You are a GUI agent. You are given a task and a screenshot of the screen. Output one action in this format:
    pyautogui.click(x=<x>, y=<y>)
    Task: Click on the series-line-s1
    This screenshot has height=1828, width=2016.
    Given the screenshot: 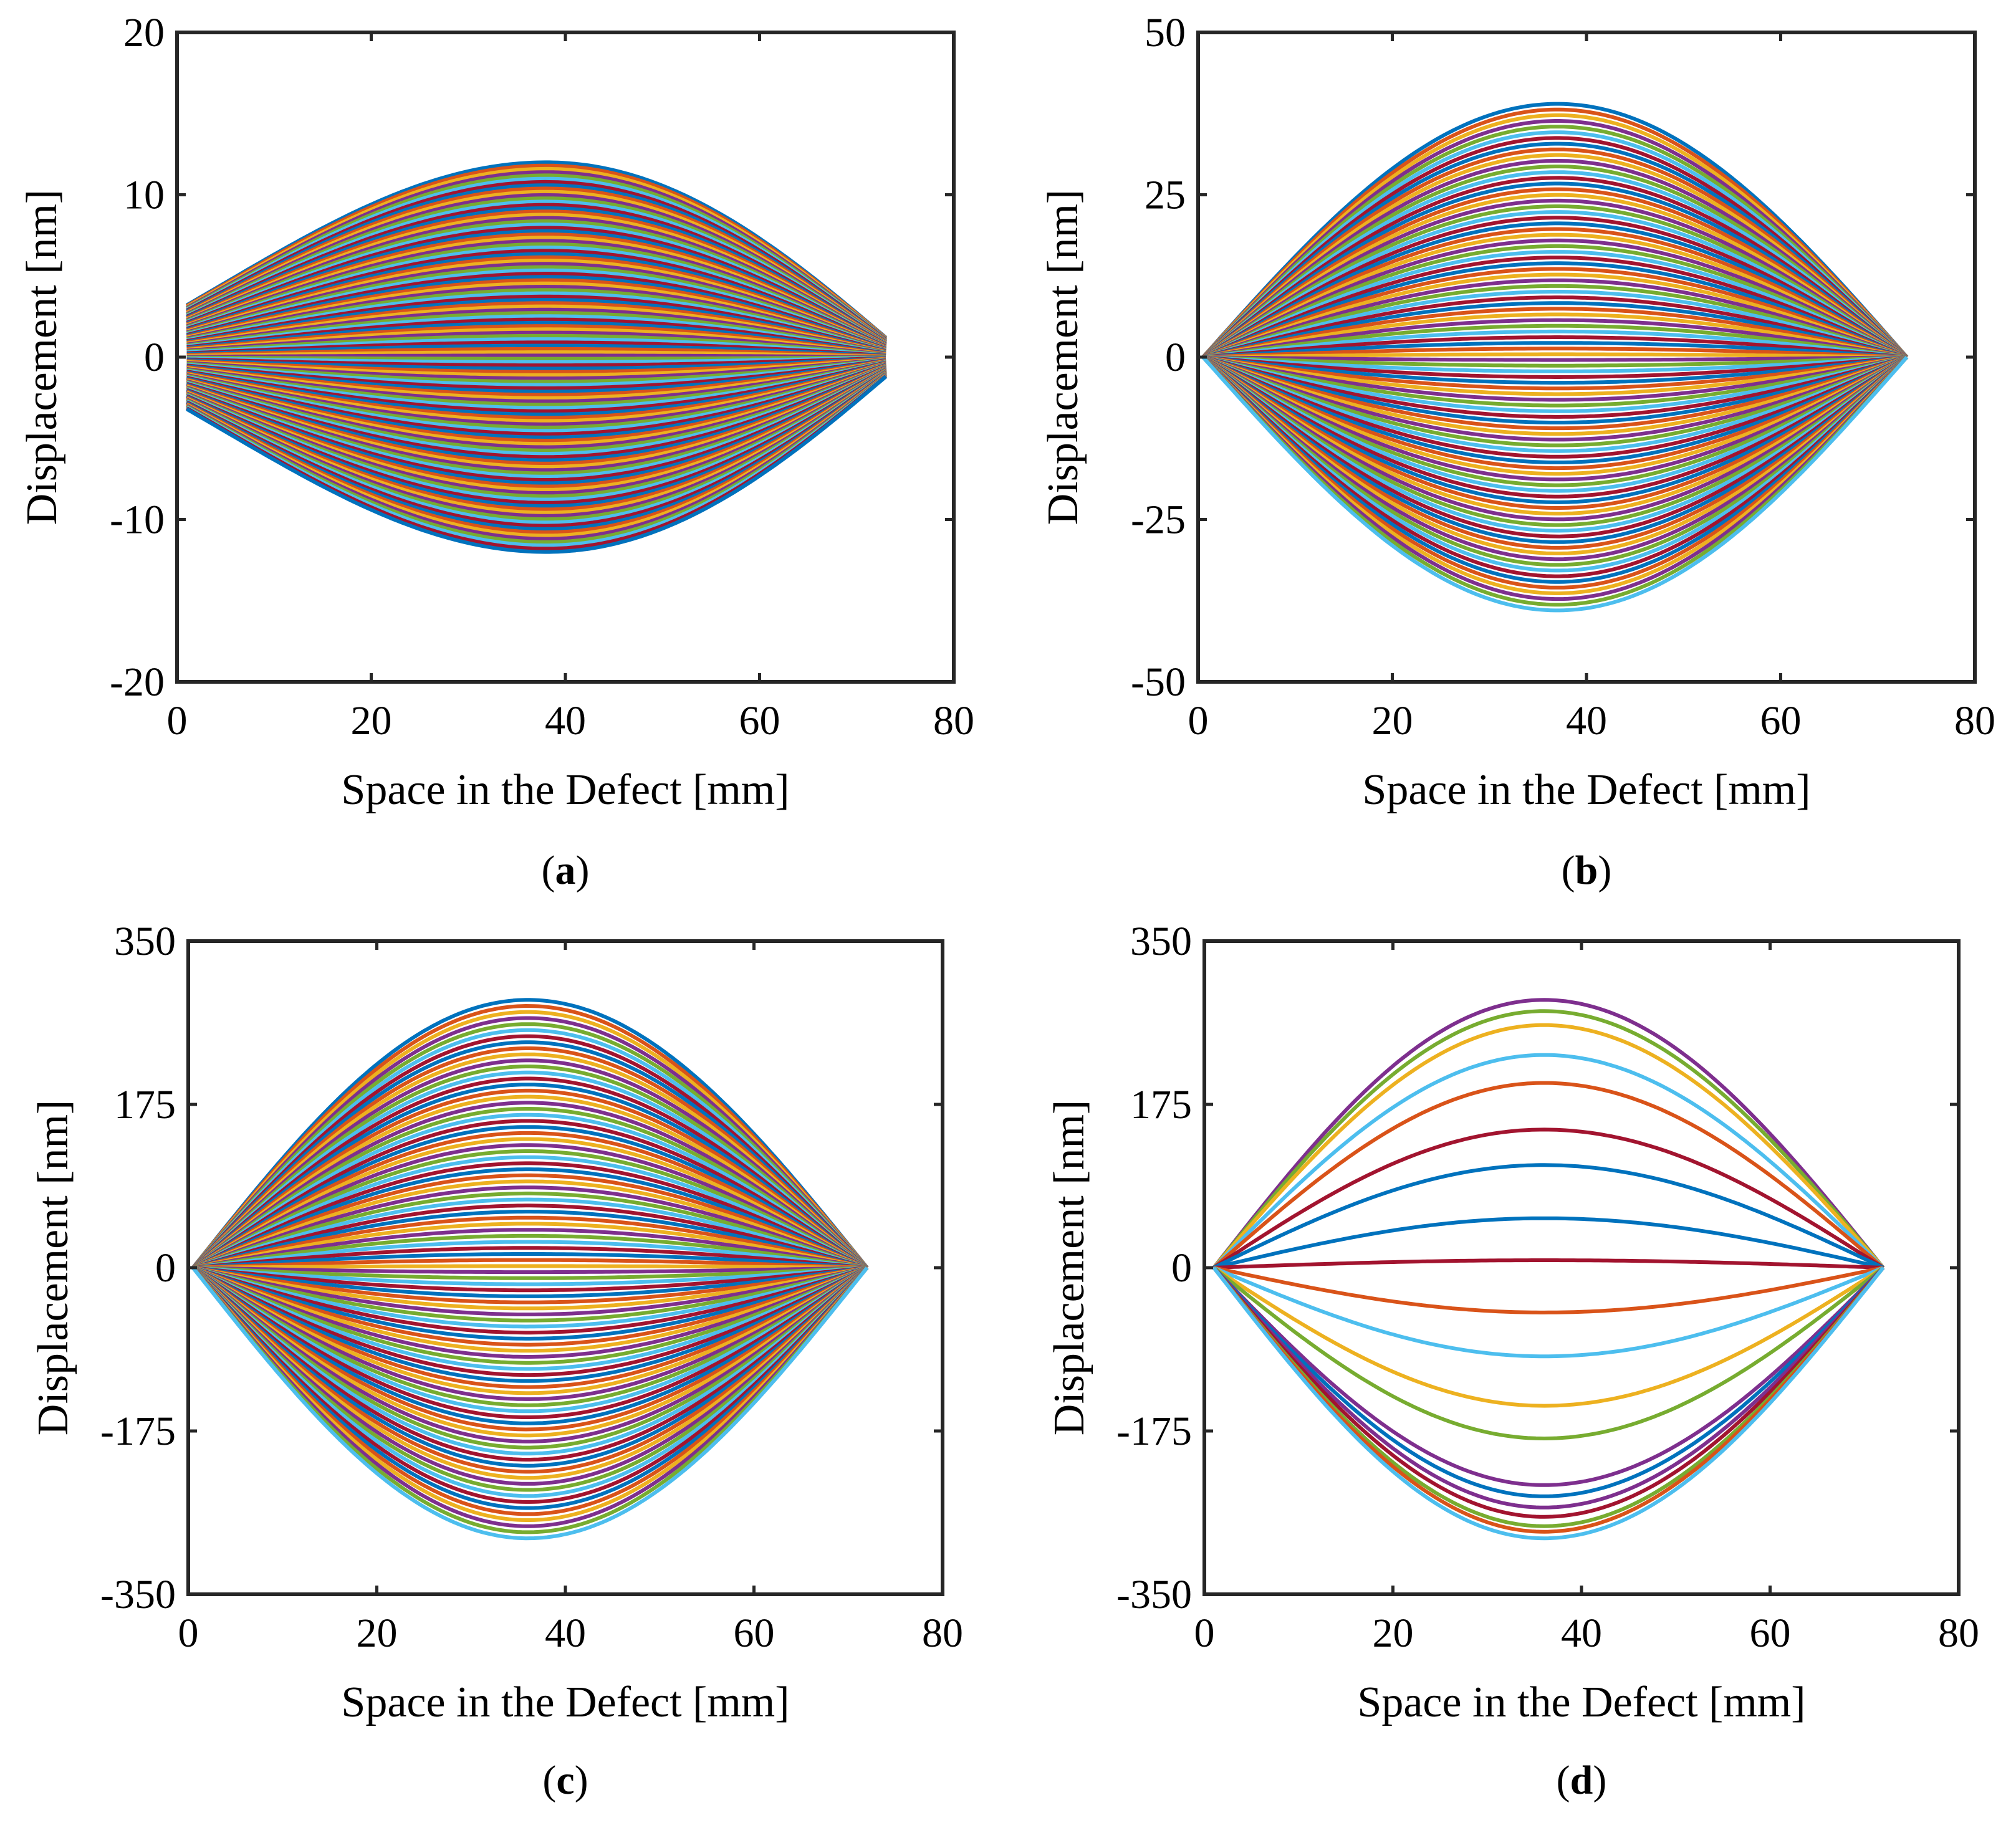 What is the action you would take?
    pyautogui.click(x=1548, y=1133)
    